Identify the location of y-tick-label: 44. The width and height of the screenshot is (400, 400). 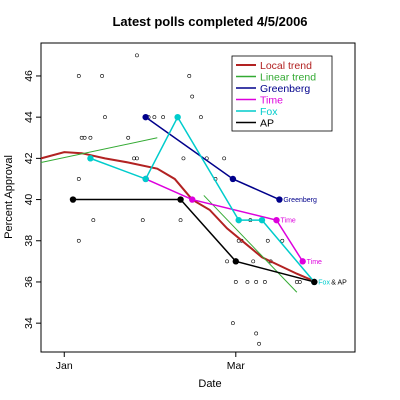
(29, 117).